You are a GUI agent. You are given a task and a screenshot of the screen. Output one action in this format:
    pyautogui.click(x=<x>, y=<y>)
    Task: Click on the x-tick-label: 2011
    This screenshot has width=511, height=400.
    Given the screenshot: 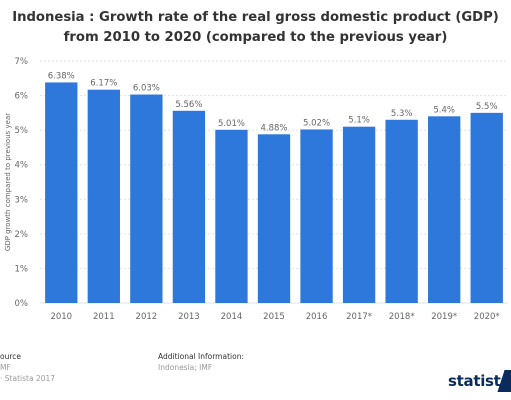 What is the action you would take?
    pyautogui.click(x=104, y=317)
    